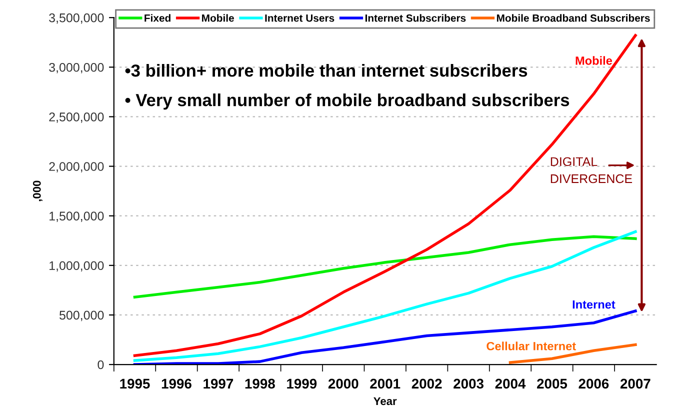  I want to click on annotation: • Very small number of mobile broadband subscribers, so click(347, 101).